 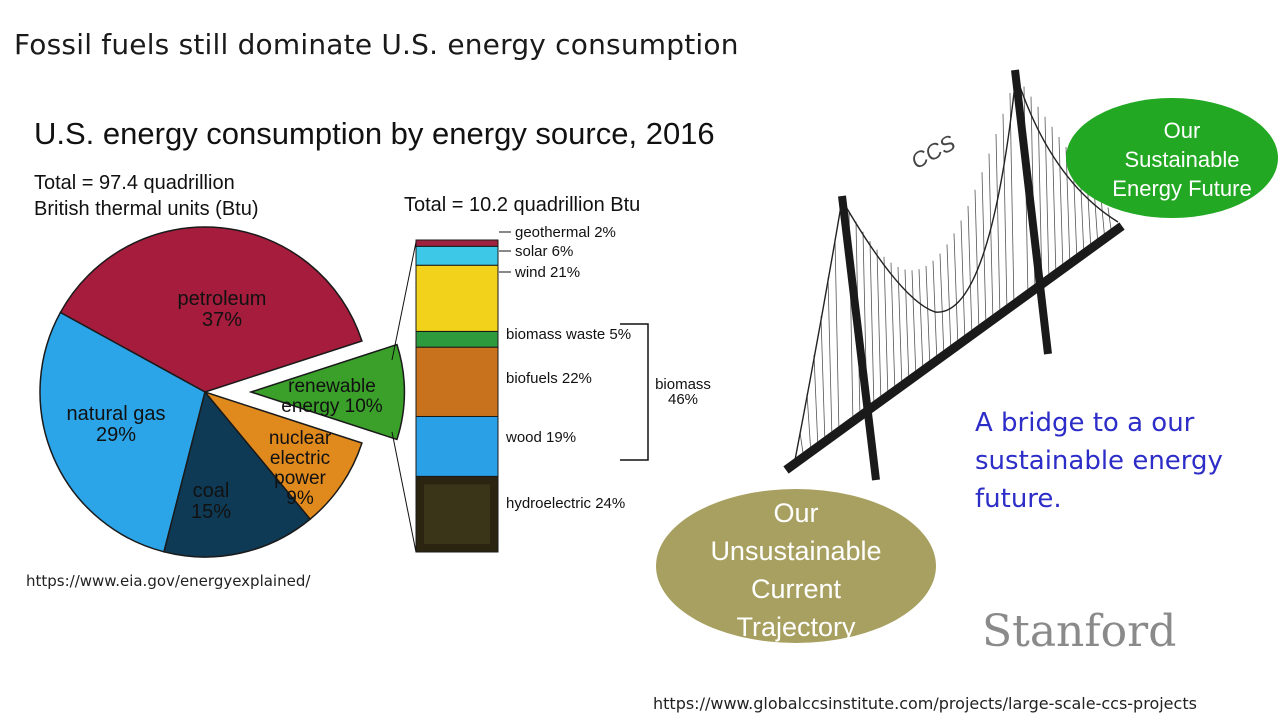 What do you see at coordinates (211, 491) in the screenshot?
I see `pie-label-coal-0: coal` at bounding box center [211, 491].